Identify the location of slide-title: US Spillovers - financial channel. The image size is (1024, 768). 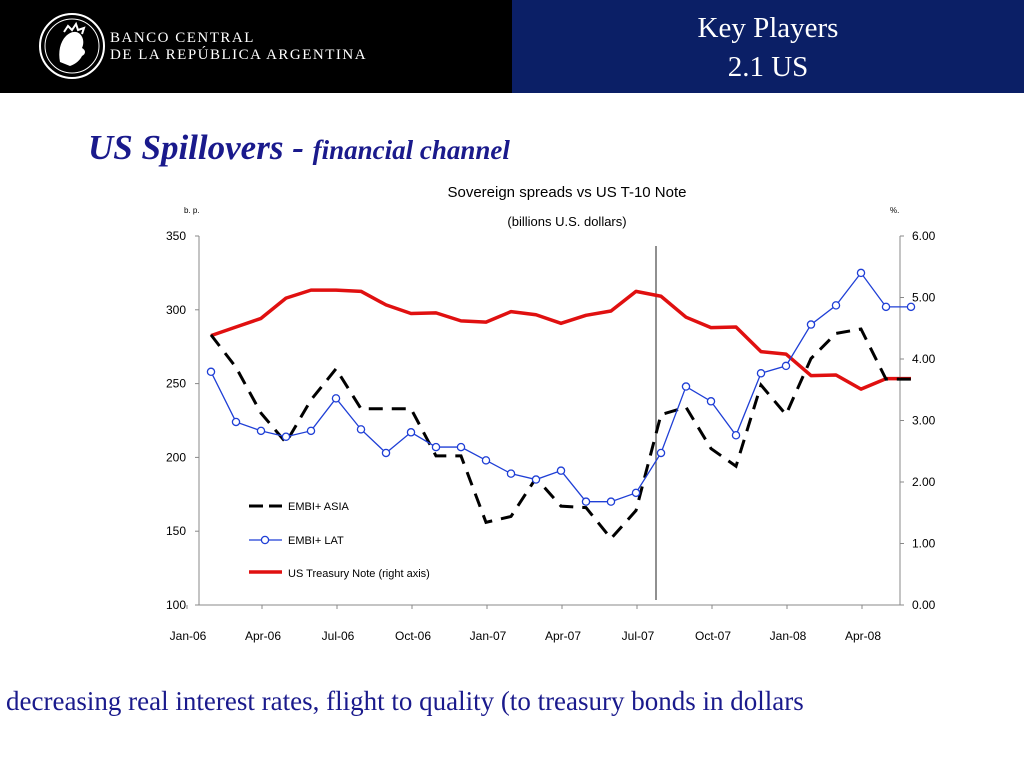
(299, 148).